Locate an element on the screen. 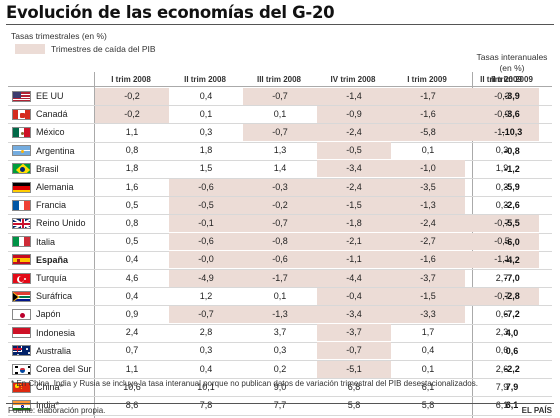 This screenshot has width=560, height=418. value-cell: 0,8 is located at coordinates (132, 150).